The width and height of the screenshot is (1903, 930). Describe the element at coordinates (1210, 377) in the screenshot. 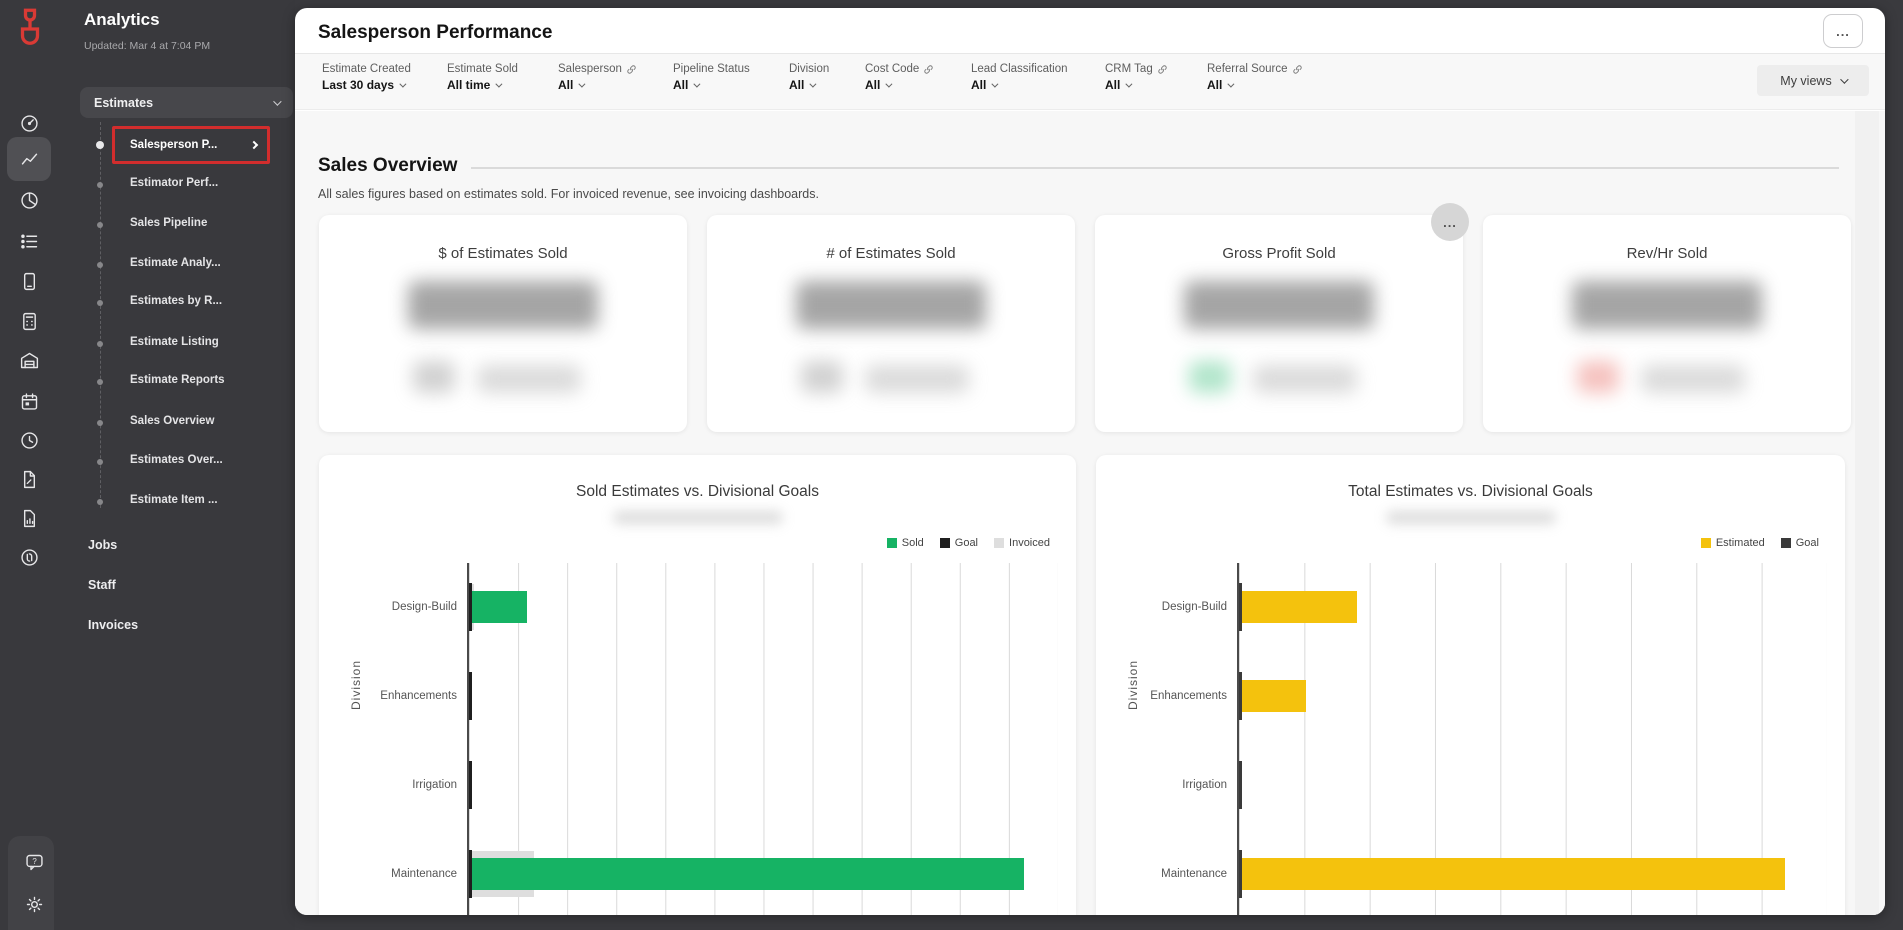

I see `redacted-badge` at that location.